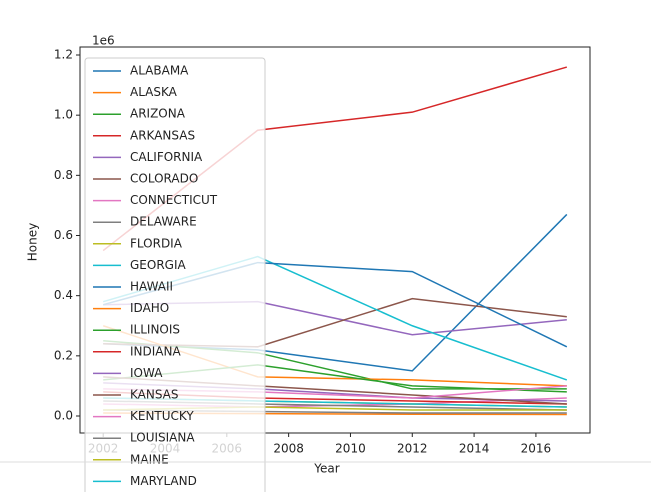 Image resolution: width=651 pixels, height=492 pixels. I want to click on y-tick-label: 0.4, so click(63, 295).